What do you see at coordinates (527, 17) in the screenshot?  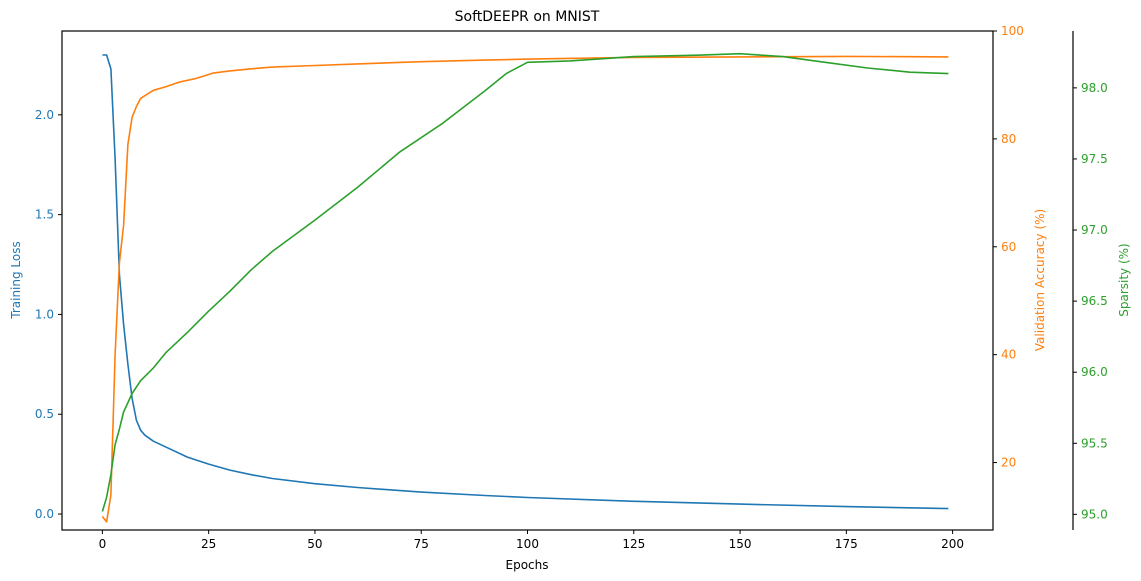 I see `chart-title: SoftDEEPR on MNIST` at bounding box center [527, 17].